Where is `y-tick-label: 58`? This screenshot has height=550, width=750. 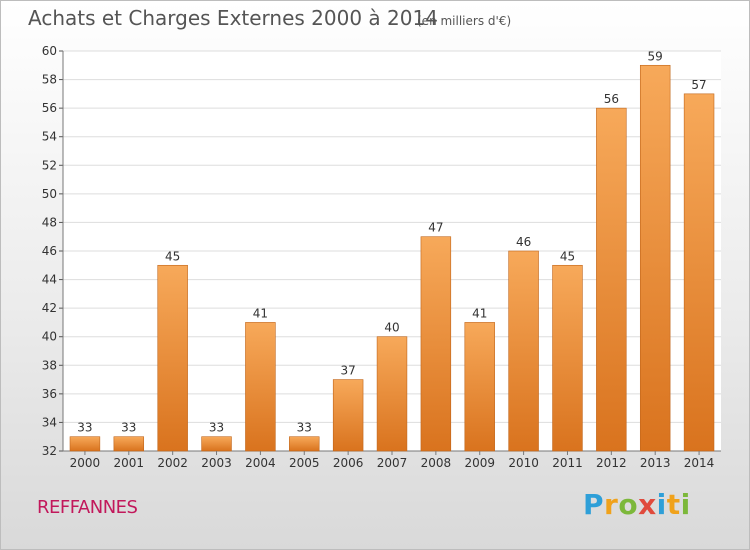 y-tick-label: 58 is located at coordinates (49, 80).